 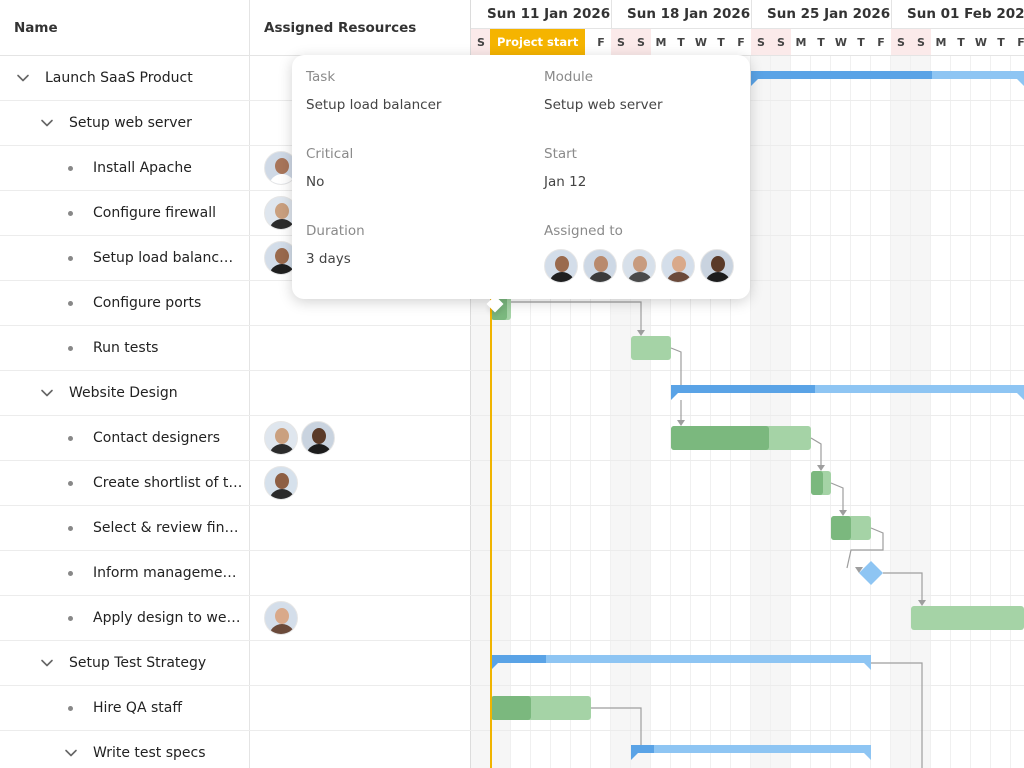 I want to click on name-column-header: Name, so click(x=36, y=28).